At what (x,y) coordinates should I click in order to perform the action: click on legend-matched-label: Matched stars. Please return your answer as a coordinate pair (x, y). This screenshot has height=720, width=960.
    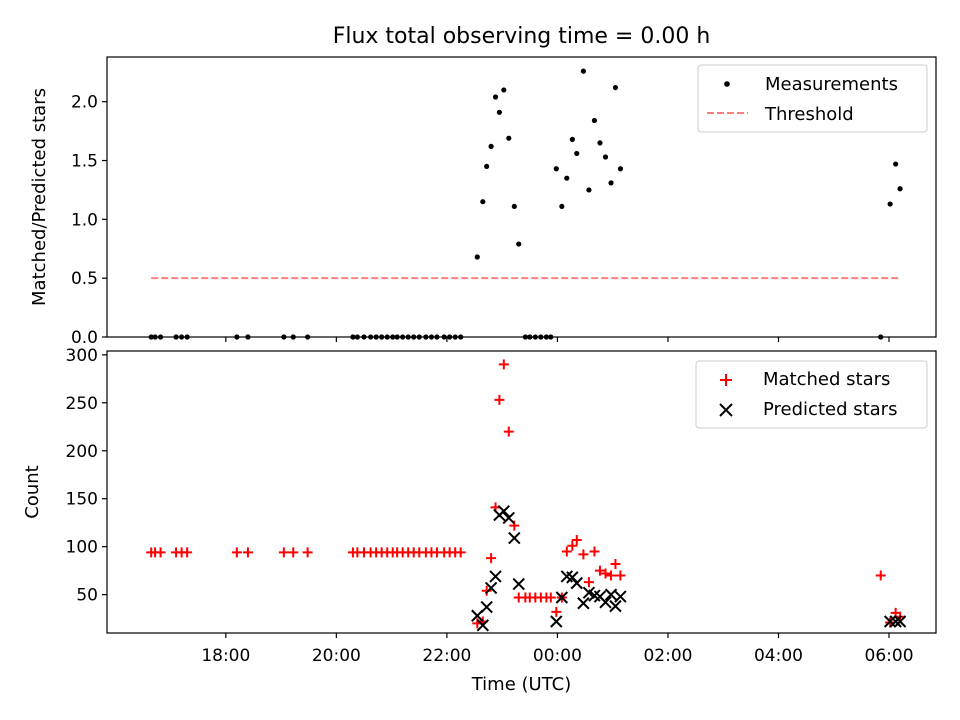
    Looking at the image, I should click on (826, 379).